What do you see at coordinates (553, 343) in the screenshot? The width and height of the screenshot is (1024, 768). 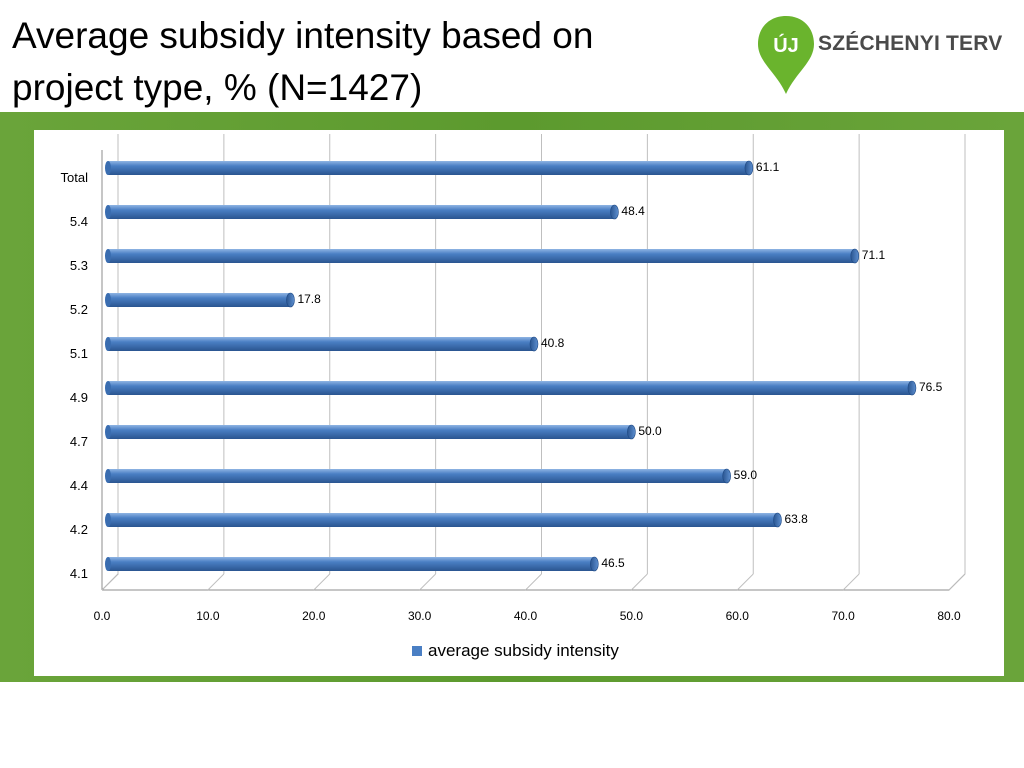 I see `value-label: 40.8` at bounding box center [553, 343].